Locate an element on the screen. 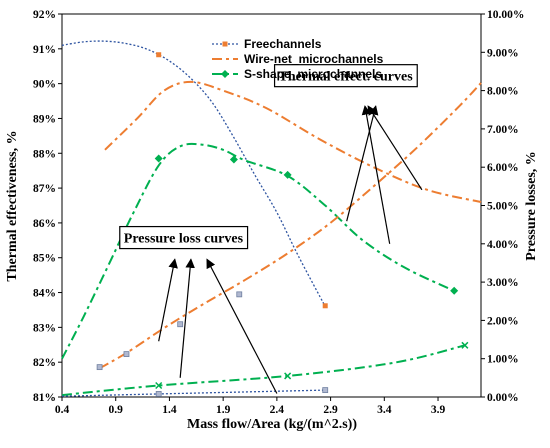 This screenshot has height=448, width=550. right-y-tick-label: 10.00% is located at coordinates (505, 15).